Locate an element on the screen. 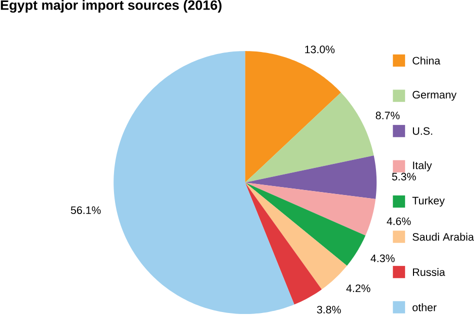  data-label: 56.1% is located at coordinates (85, 210).